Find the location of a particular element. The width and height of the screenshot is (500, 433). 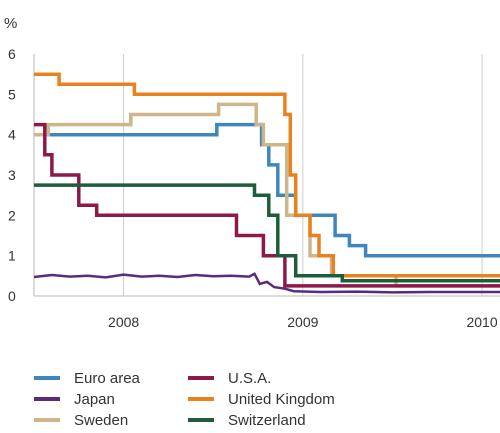

legend-label: U.S.A. is located at coordinates (250, 378).